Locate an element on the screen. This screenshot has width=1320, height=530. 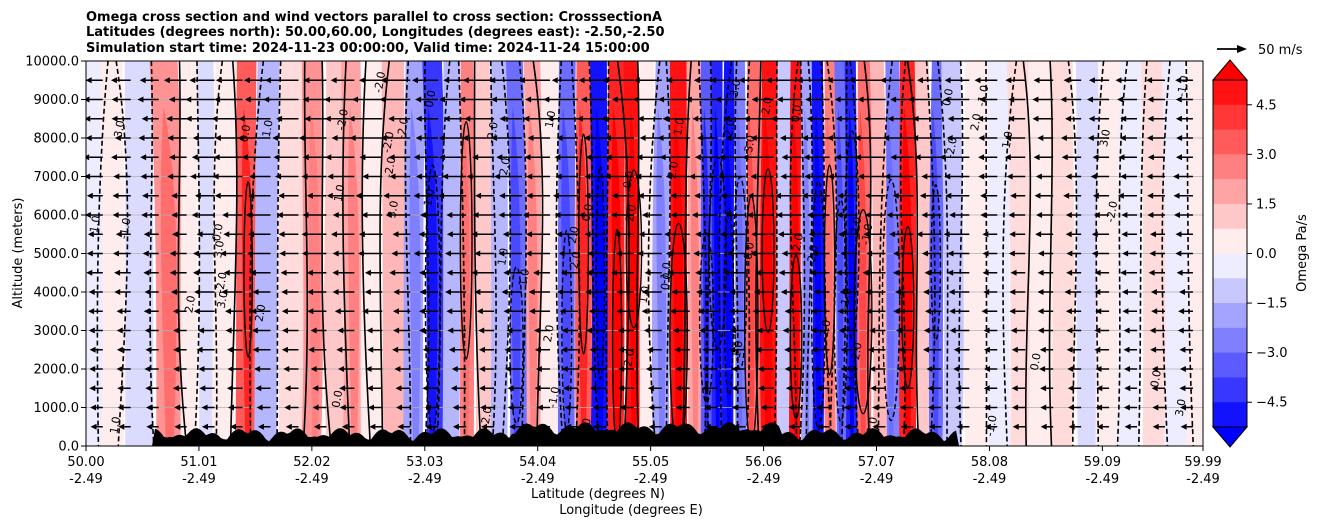
x-tick-label-lat: 53.03 is located at coordinates (424, 462).